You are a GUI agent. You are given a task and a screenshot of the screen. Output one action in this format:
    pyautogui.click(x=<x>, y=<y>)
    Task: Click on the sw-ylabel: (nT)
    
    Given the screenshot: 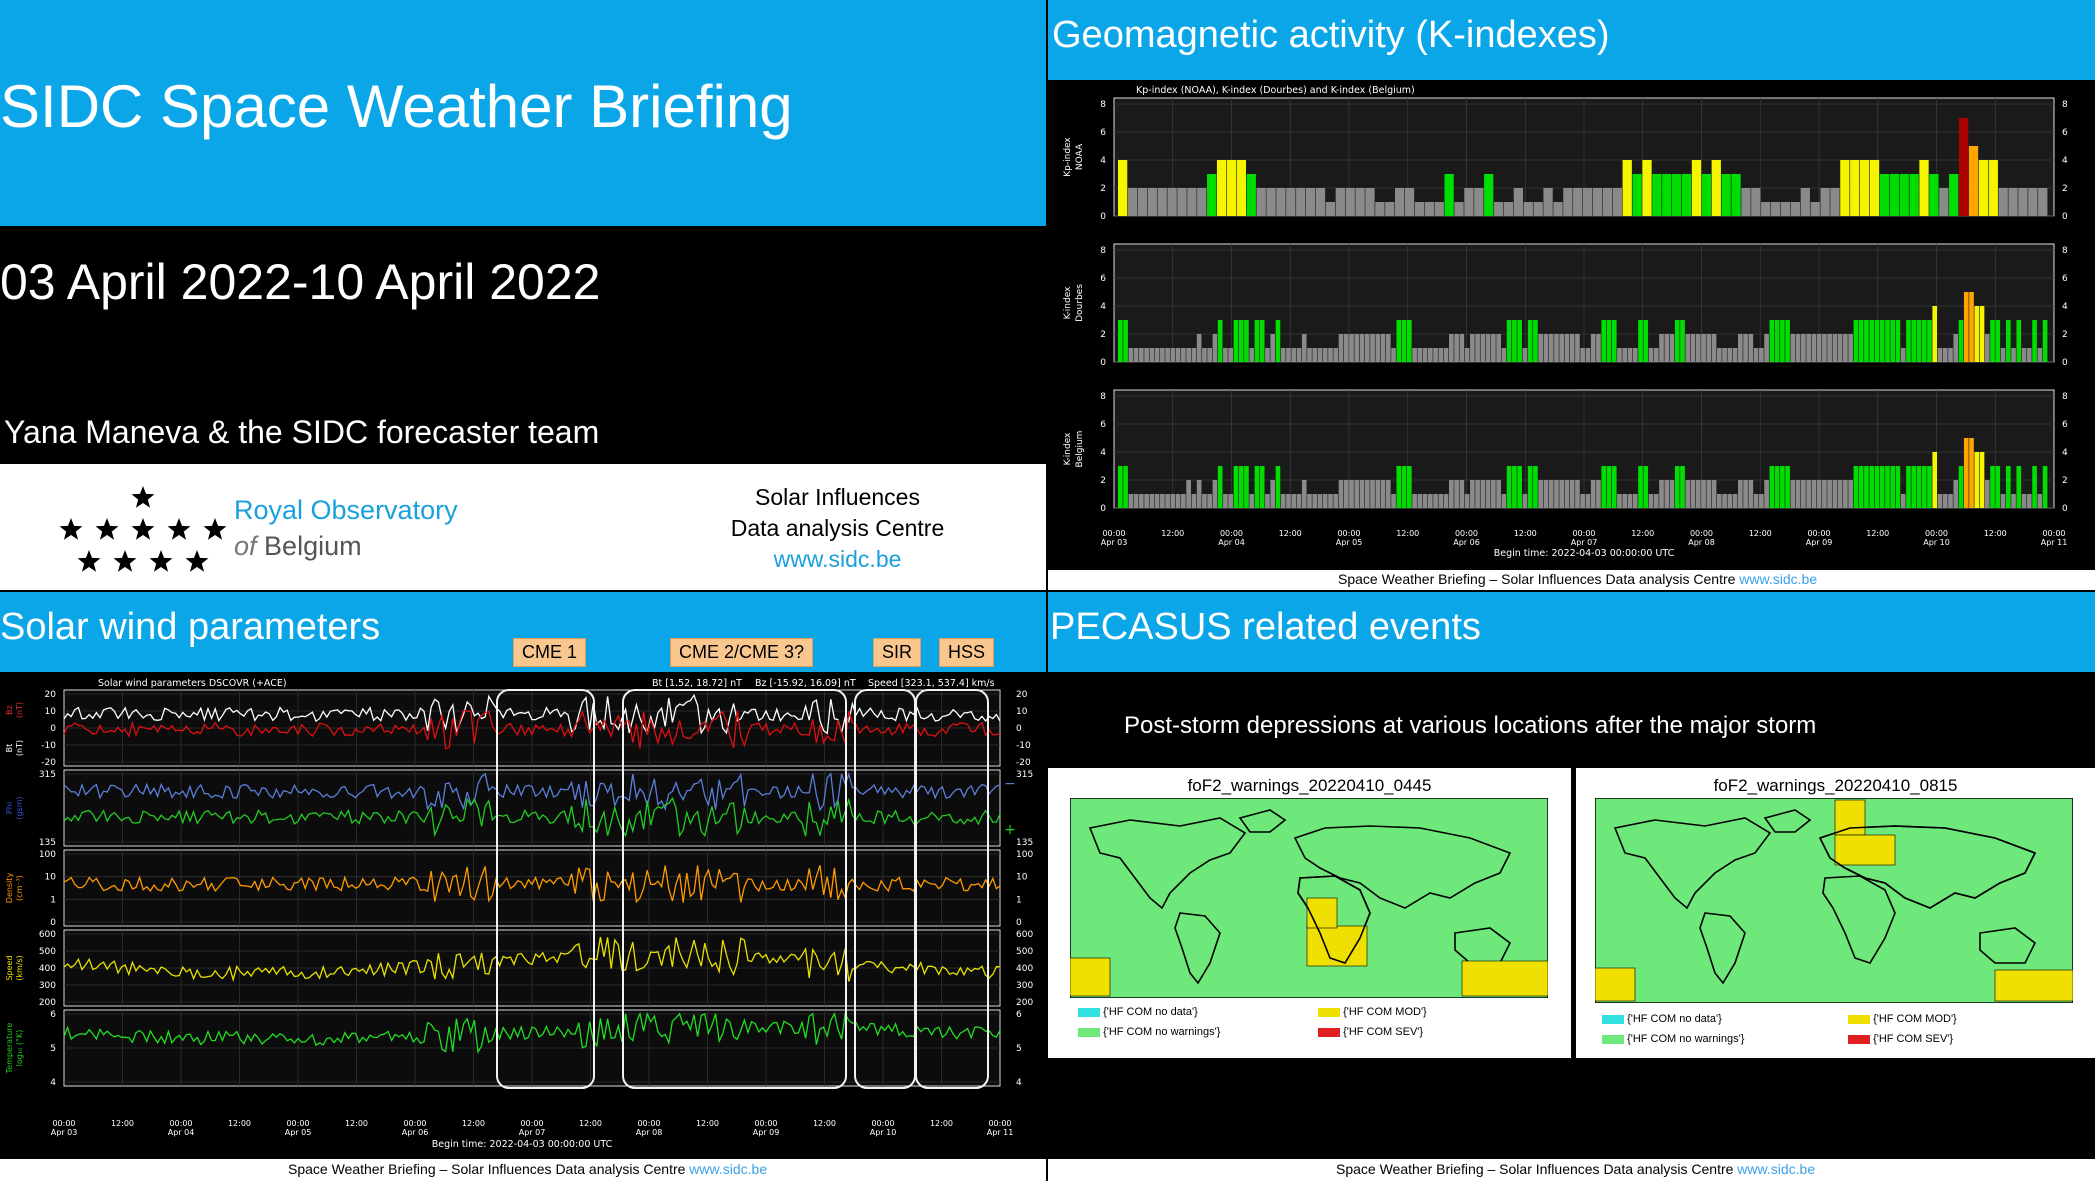 What is the action you would take?
    pyautogui.click(x=19, y=710)
    